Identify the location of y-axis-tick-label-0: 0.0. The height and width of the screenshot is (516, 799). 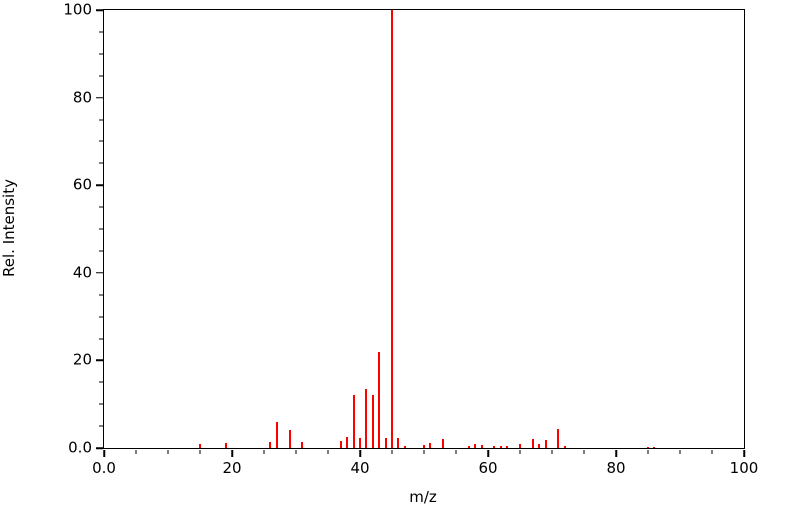
(80, 447).